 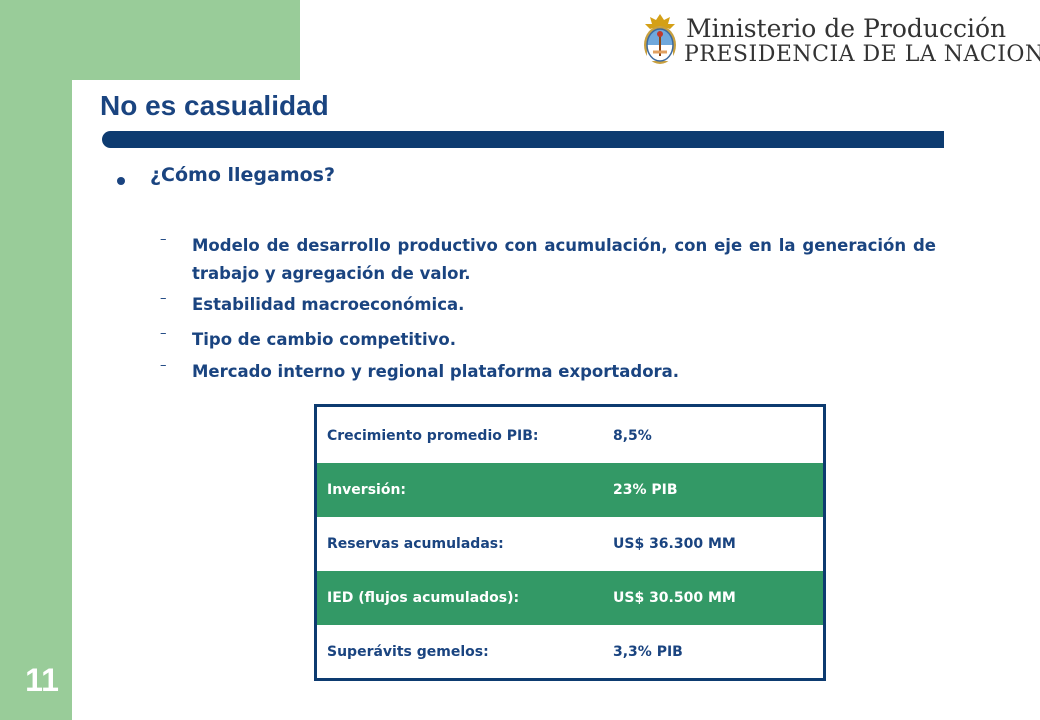 I want to click on presidency-name: PRESIDENCIA DE LA NACION, so click(x=862, y=54).